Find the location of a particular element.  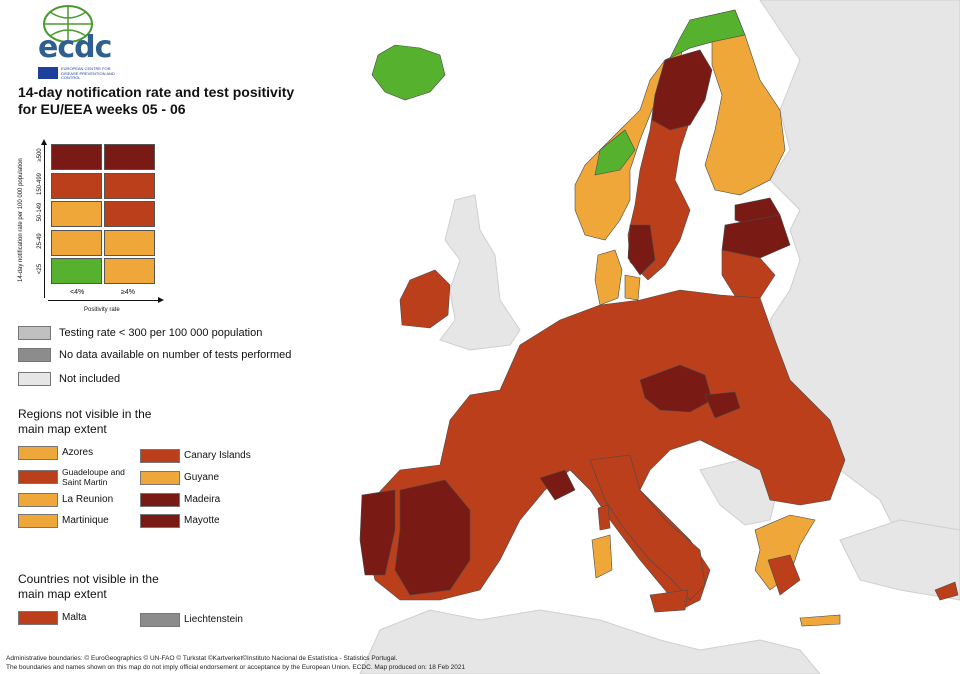

country-label: Malta is located at coordinates (74, 617).